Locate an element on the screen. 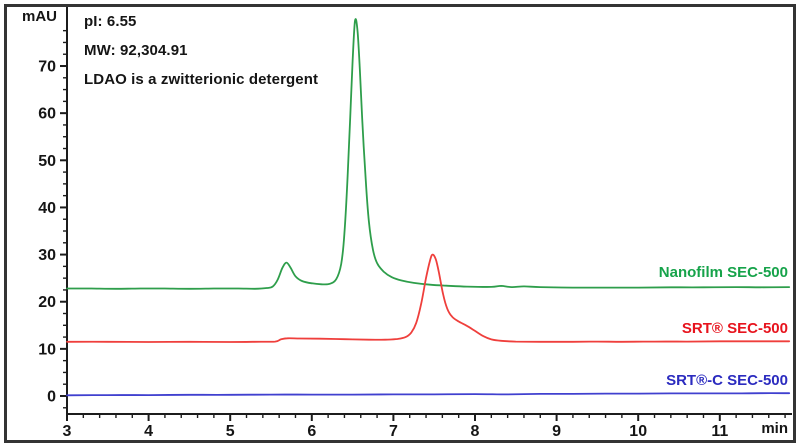  y-tick-label: 60 is located at coordinates (47, 114).